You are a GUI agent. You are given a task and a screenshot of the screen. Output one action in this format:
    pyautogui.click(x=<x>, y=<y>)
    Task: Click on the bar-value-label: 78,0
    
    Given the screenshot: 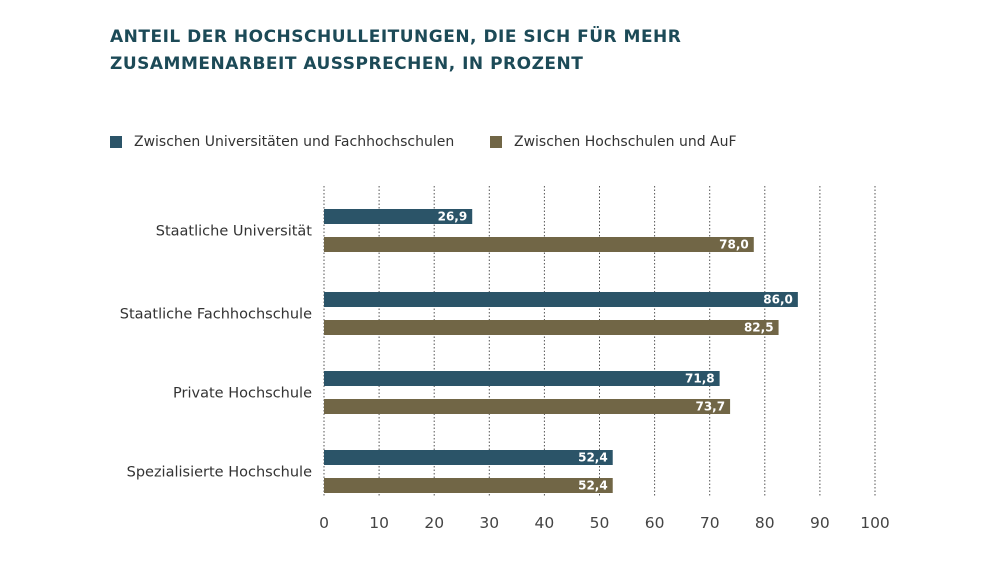 What is the action you would take?
    pyautogui.click(x=734, y=245)
    